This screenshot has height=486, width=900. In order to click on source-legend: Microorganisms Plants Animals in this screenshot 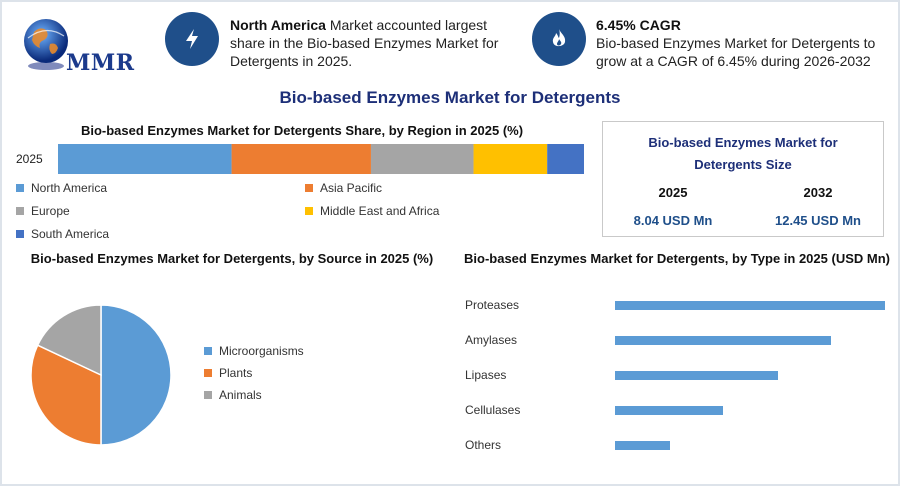, I will do `click(279, 377)`.